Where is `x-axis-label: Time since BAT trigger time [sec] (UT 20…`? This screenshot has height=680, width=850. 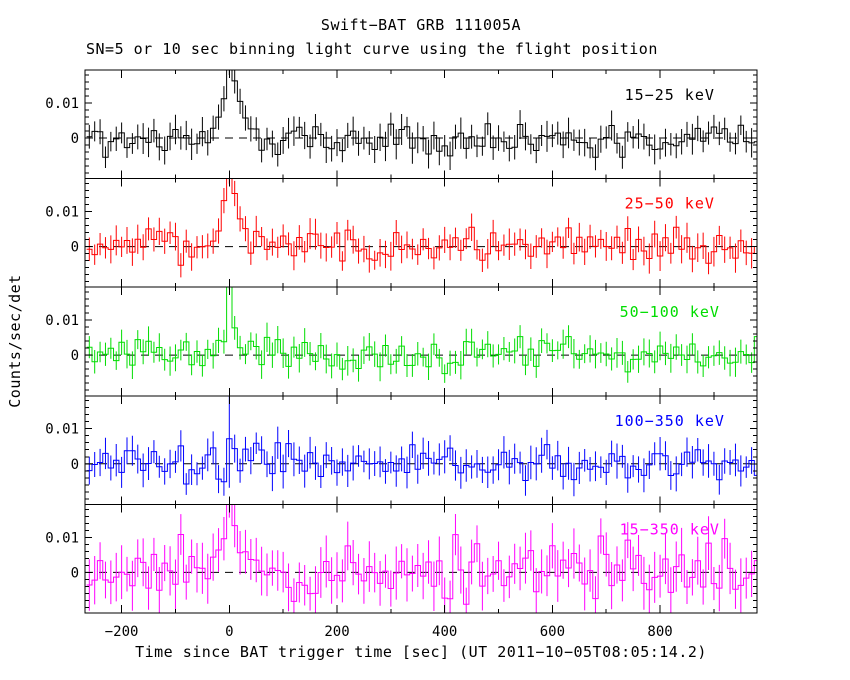 x-axis-label: Time since BAT trigger time [sec] (UT 20… is located at coordinates (421, 652).